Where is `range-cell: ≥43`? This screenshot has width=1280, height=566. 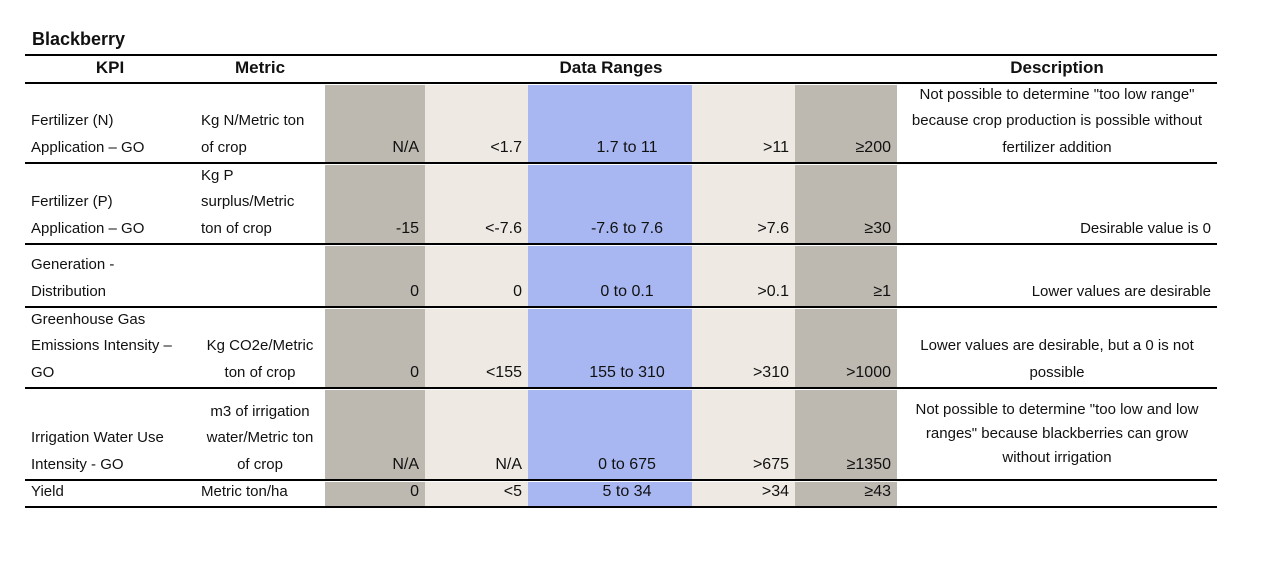 range-cell: ≥43 is located at coordinates (846, 494).